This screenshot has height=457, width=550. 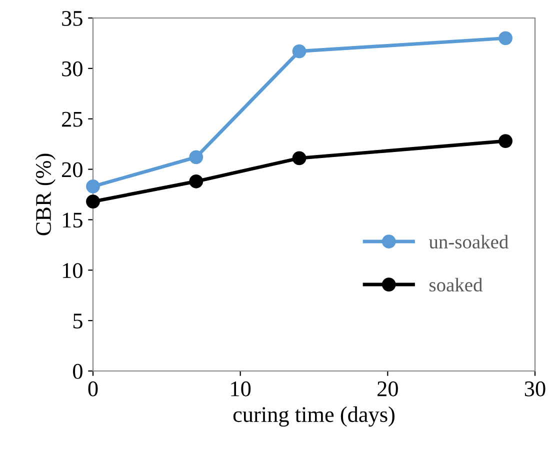 I want to click on x-tick-label: 0, so click(x=93, y=388).